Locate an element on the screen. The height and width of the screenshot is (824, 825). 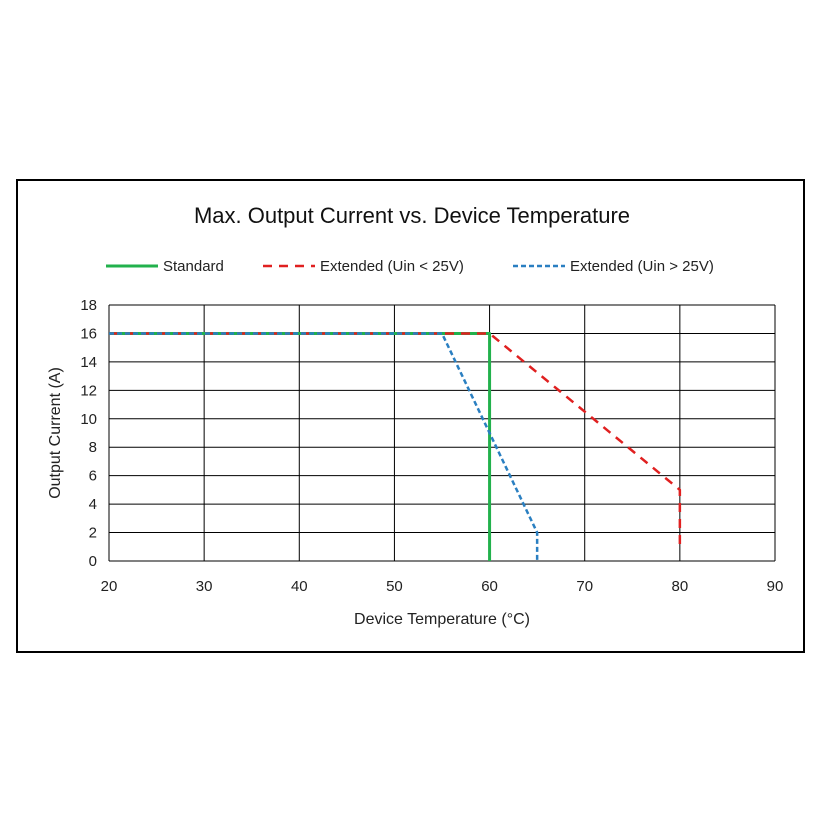
x-tick-label: 90 is located at coordinates (775, 586).